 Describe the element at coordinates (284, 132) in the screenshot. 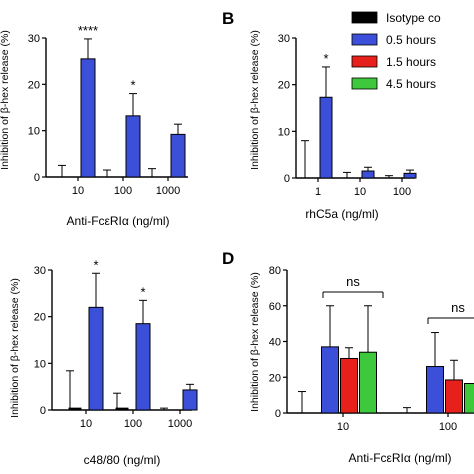

I see `panel-b-y-tick-label: 10` at that location.